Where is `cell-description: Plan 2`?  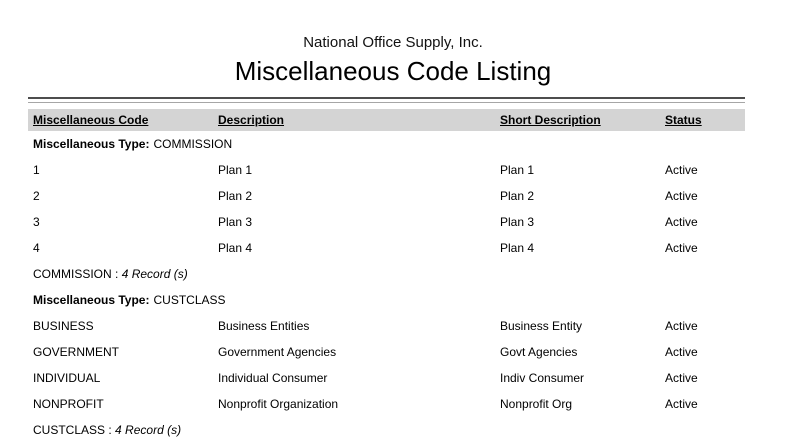 cell-description: Plan 2 is located at coordinates (235, 196).